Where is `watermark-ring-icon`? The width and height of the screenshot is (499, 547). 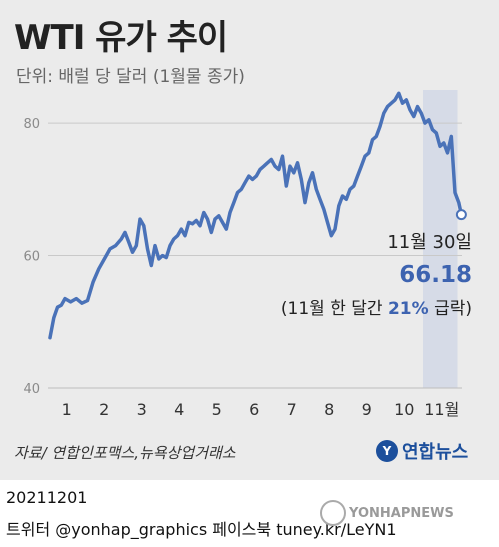 watermark-ring-icon is located at coordinates (333, 513).